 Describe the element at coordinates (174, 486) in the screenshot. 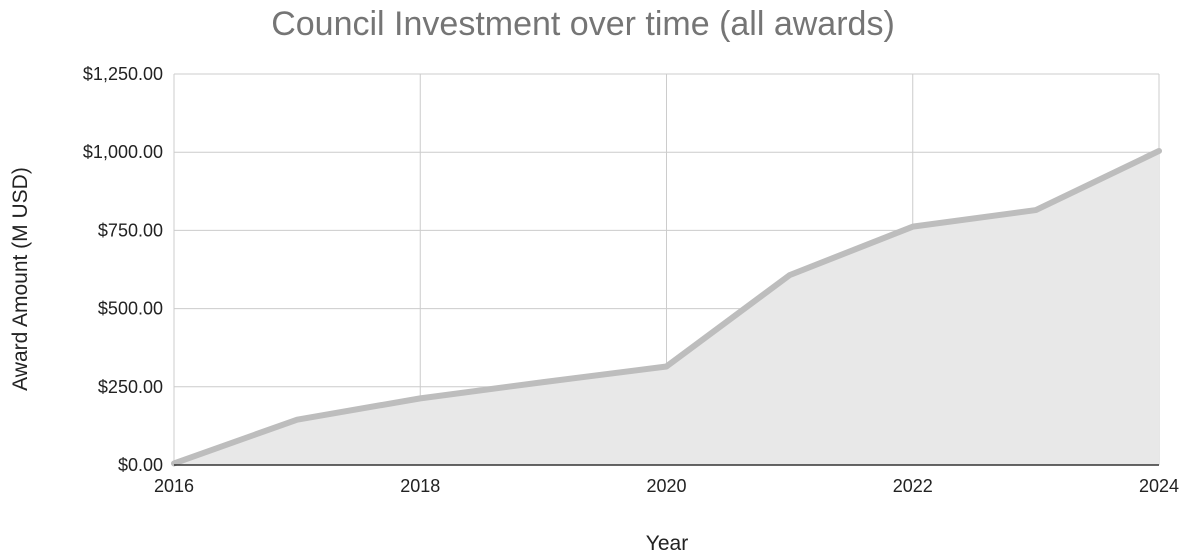

I see `x-tick-label: 2016` at that location.